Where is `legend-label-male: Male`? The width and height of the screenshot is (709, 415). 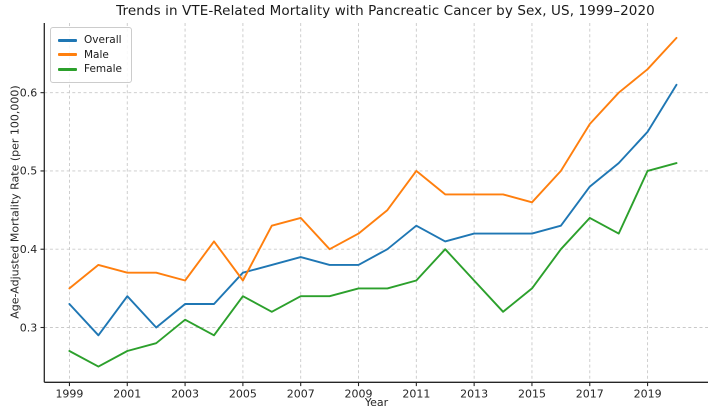 legend-label-male: Male is located at coordinates (96, 54).